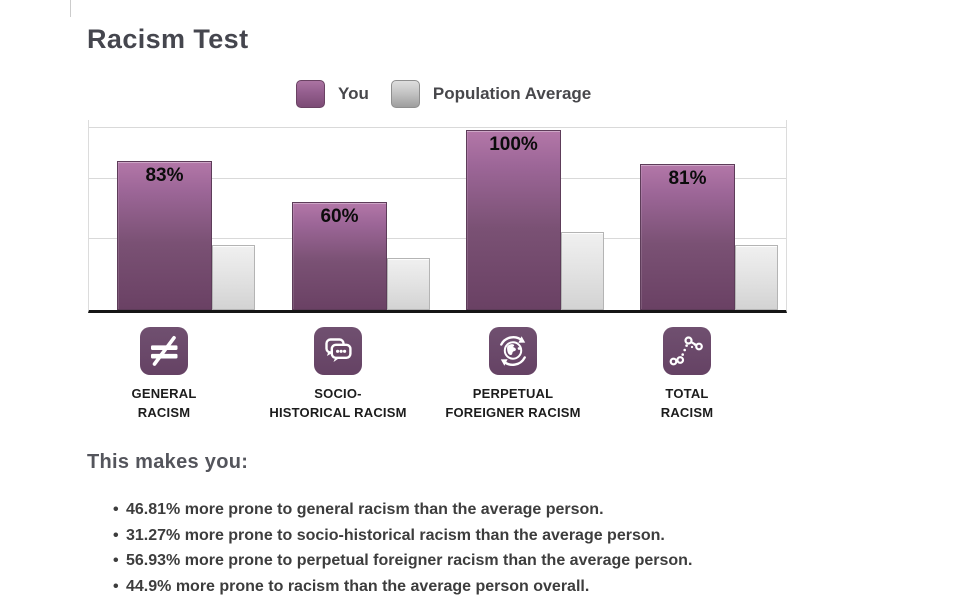  Describe the element at coordinates (164, 351) in the screenshot. I see `not-equal-icon` at that location.